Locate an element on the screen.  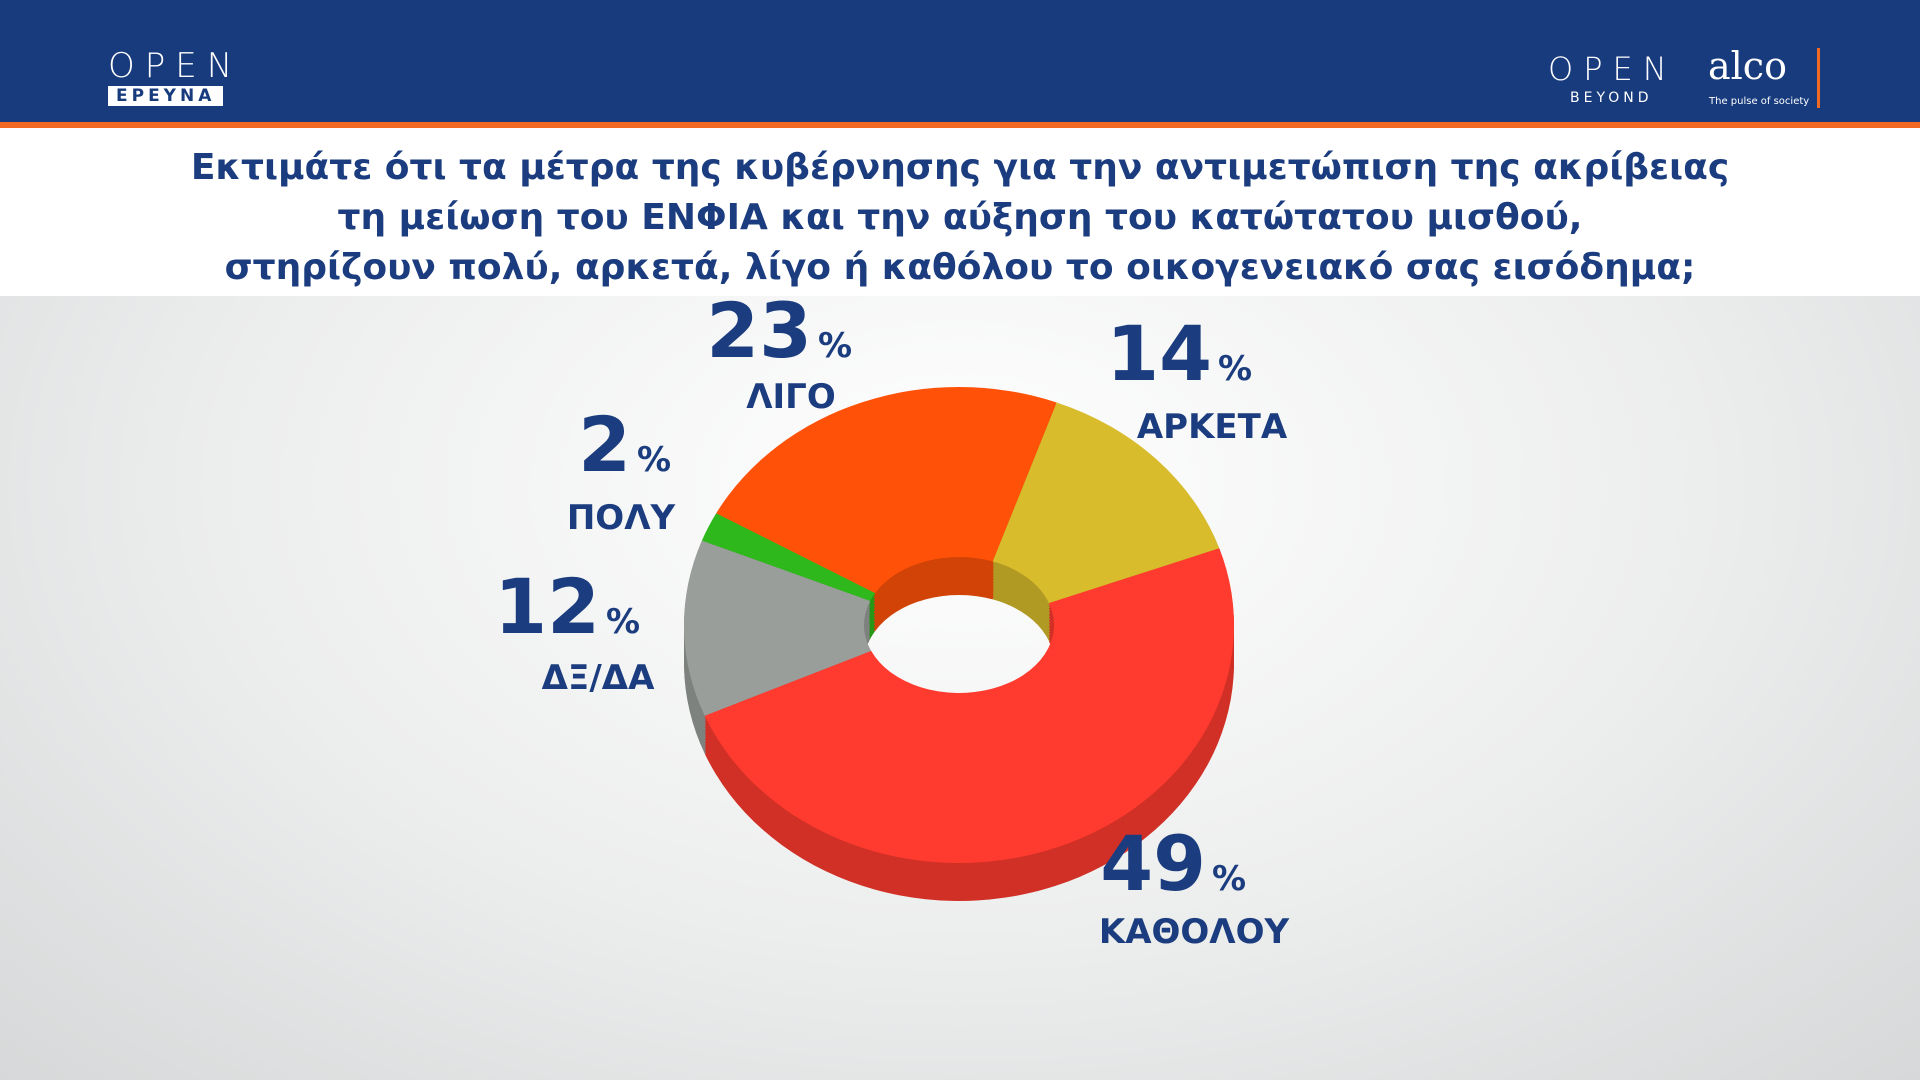
partner-sub: The pulse of society is located at coordinates (1759, 101).